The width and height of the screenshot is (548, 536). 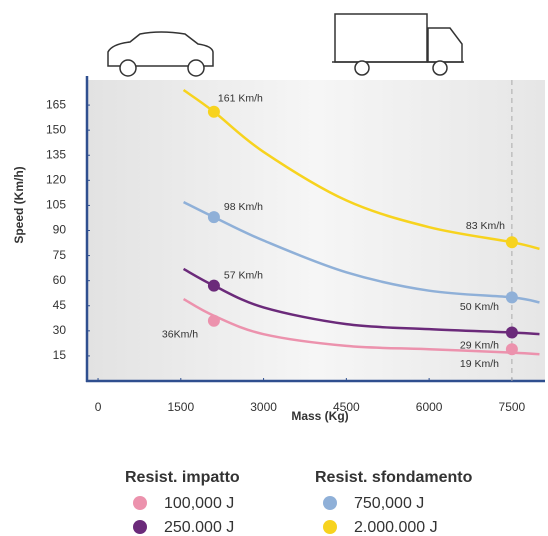 I want to click on data-label: 50 Km/h, so click(x=479, y=307).